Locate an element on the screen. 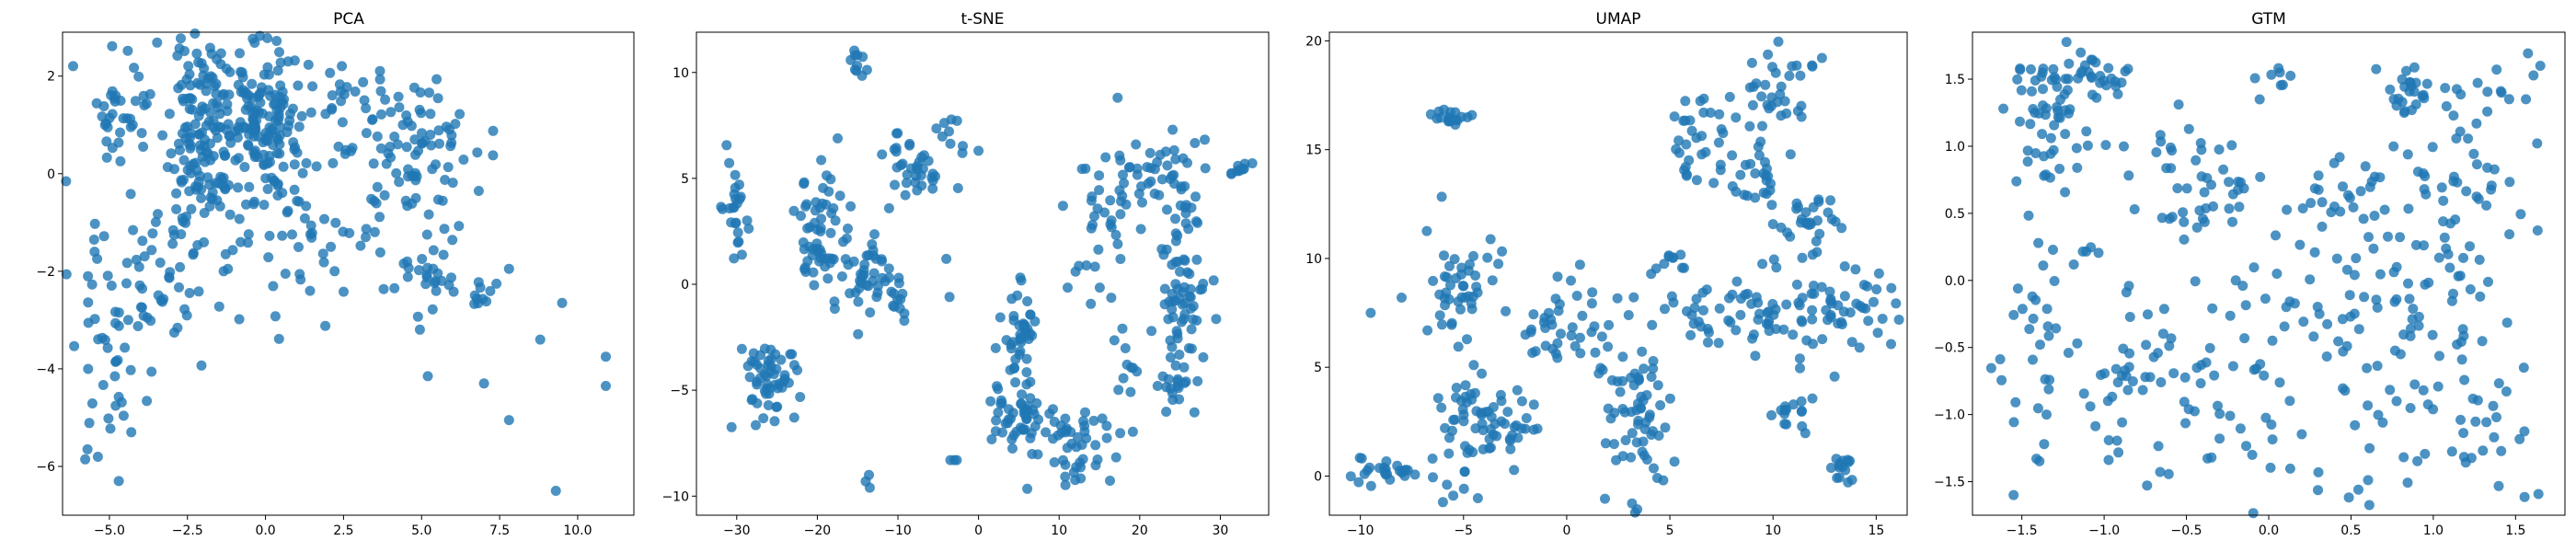  x-tick-label-tsne: −30 is located at coordinates (737, 530).